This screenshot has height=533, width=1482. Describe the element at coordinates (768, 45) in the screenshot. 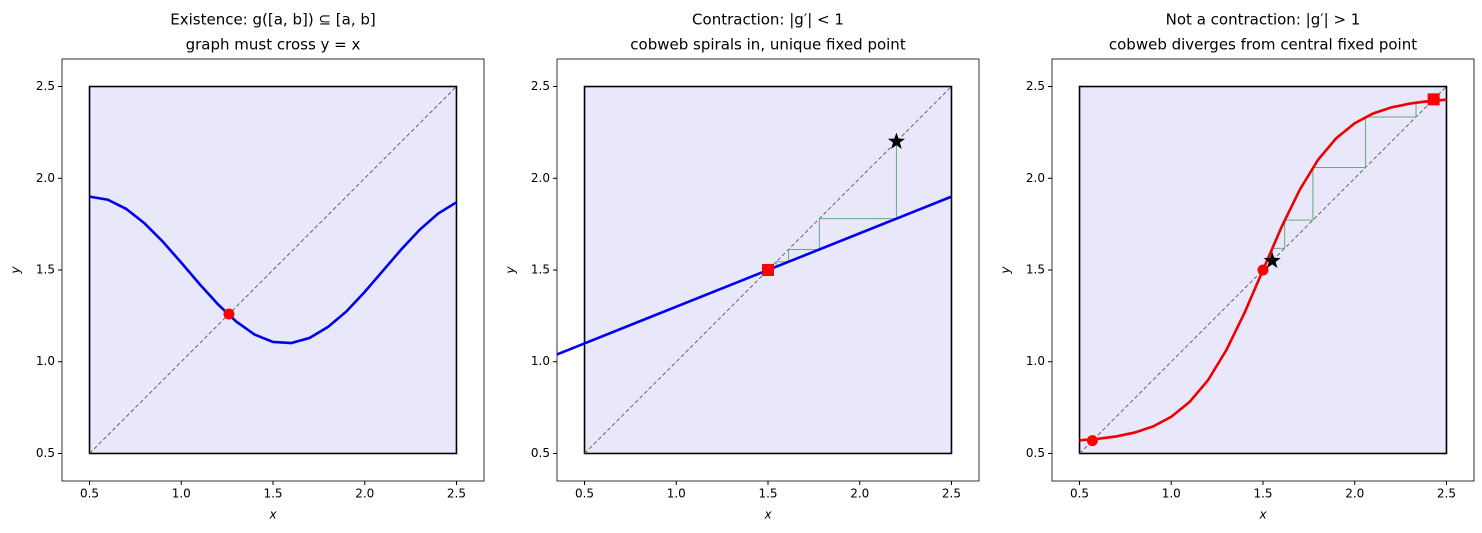

I see `chart-subtitle: cobweb spirals in, unique fixed point` at that location.